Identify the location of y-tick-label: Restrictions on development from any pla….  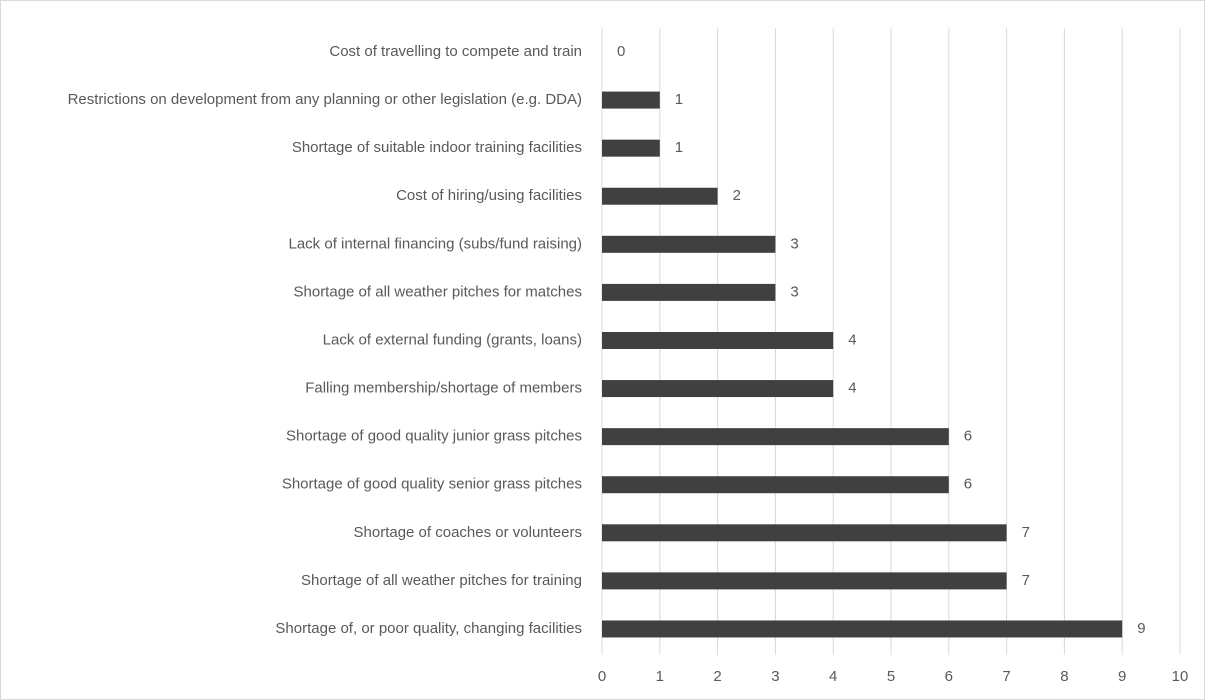
(325, 99).